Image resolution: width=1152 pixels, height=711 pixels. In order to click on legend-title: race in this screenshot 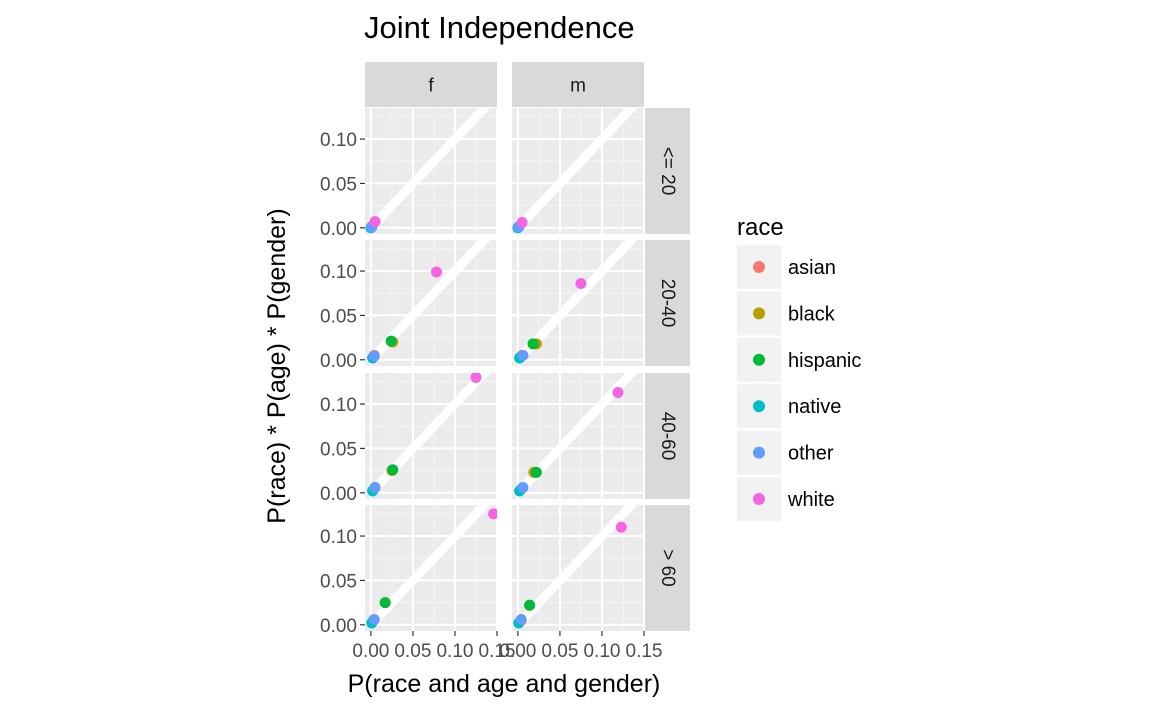, I will do `click(760, 227)`.